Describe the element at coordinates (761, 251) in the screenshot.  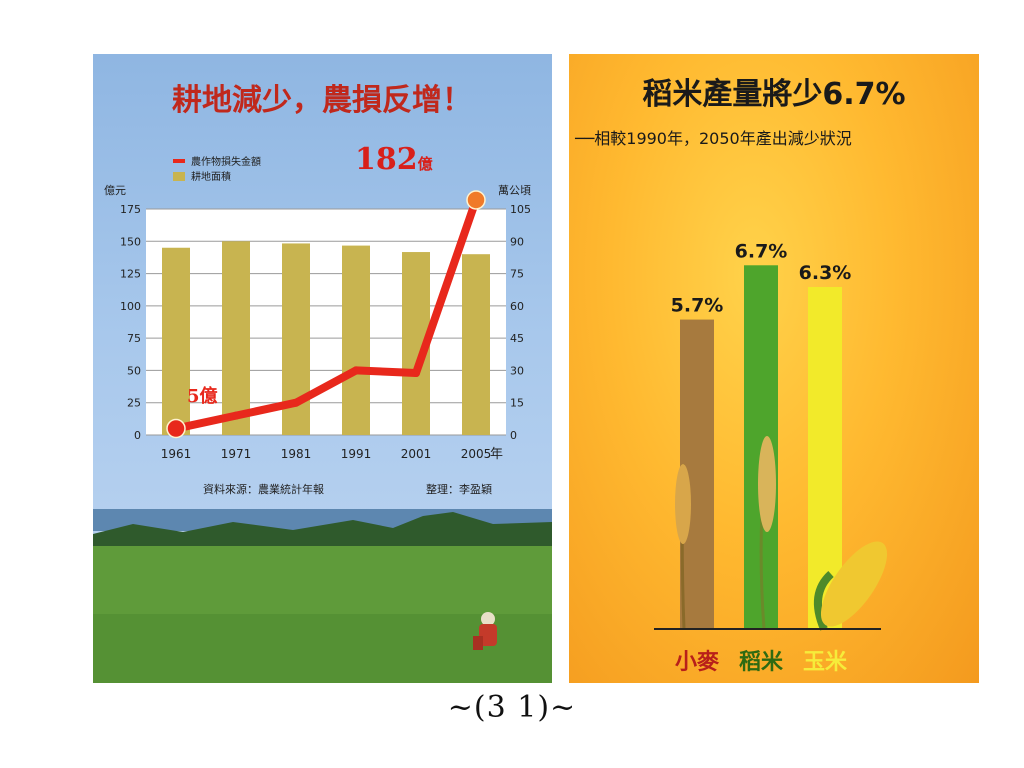
I see `yield-value-label: 6.7%` at that location.